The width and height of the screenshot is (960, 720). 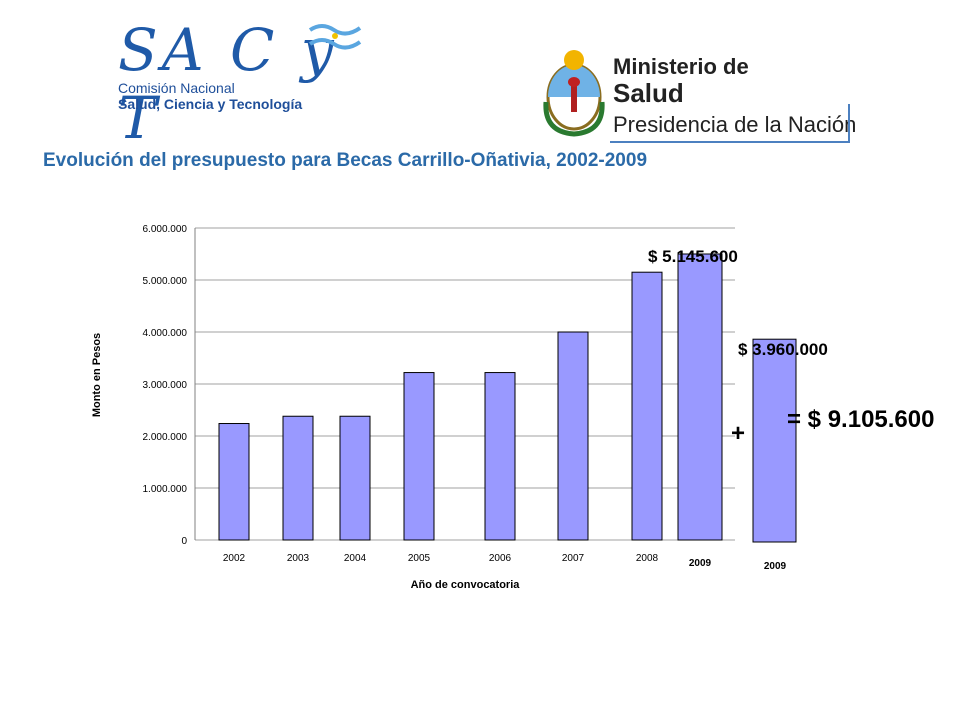 What do you see at coordinates (573, 436) in the screenshot?
I see `bar-2007` at bounding box center [573, 436].